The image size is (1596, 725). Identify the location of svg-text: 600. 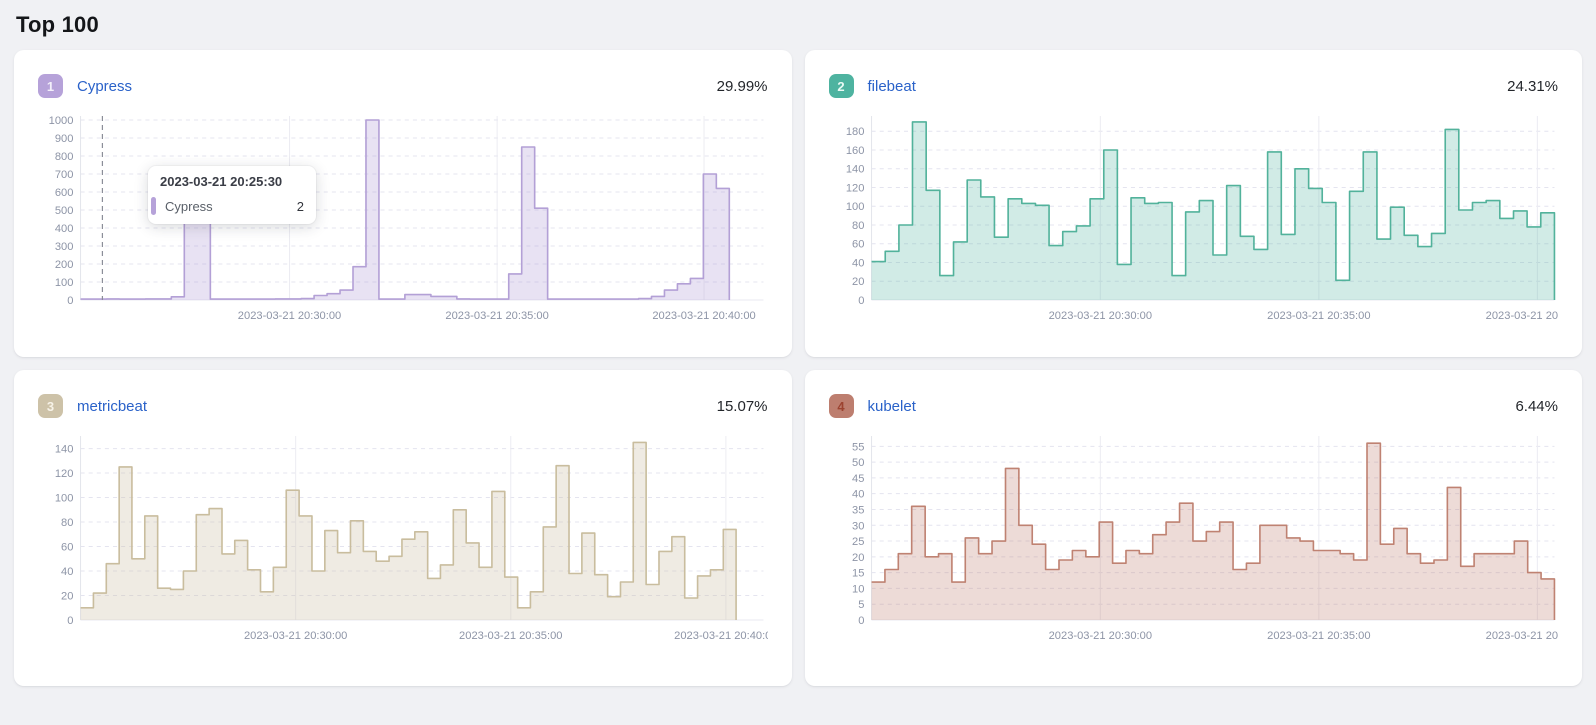
(64, 193).